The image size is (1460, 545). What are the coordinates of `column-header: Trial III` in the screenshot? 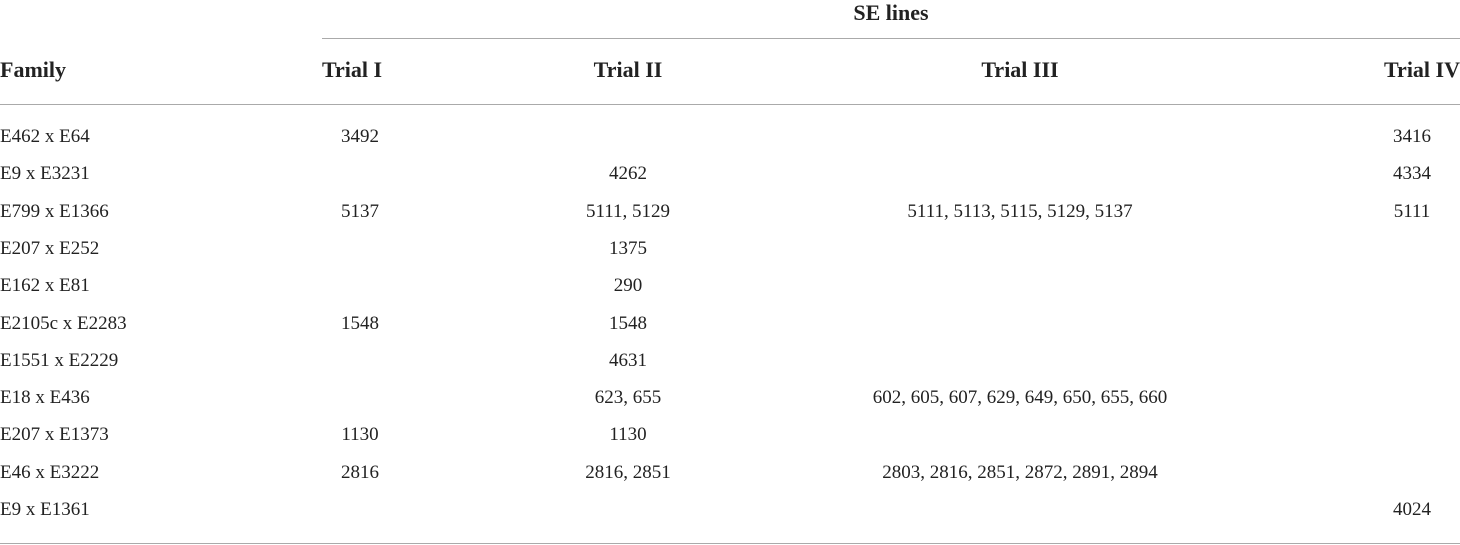 It's located at (1020, 69).